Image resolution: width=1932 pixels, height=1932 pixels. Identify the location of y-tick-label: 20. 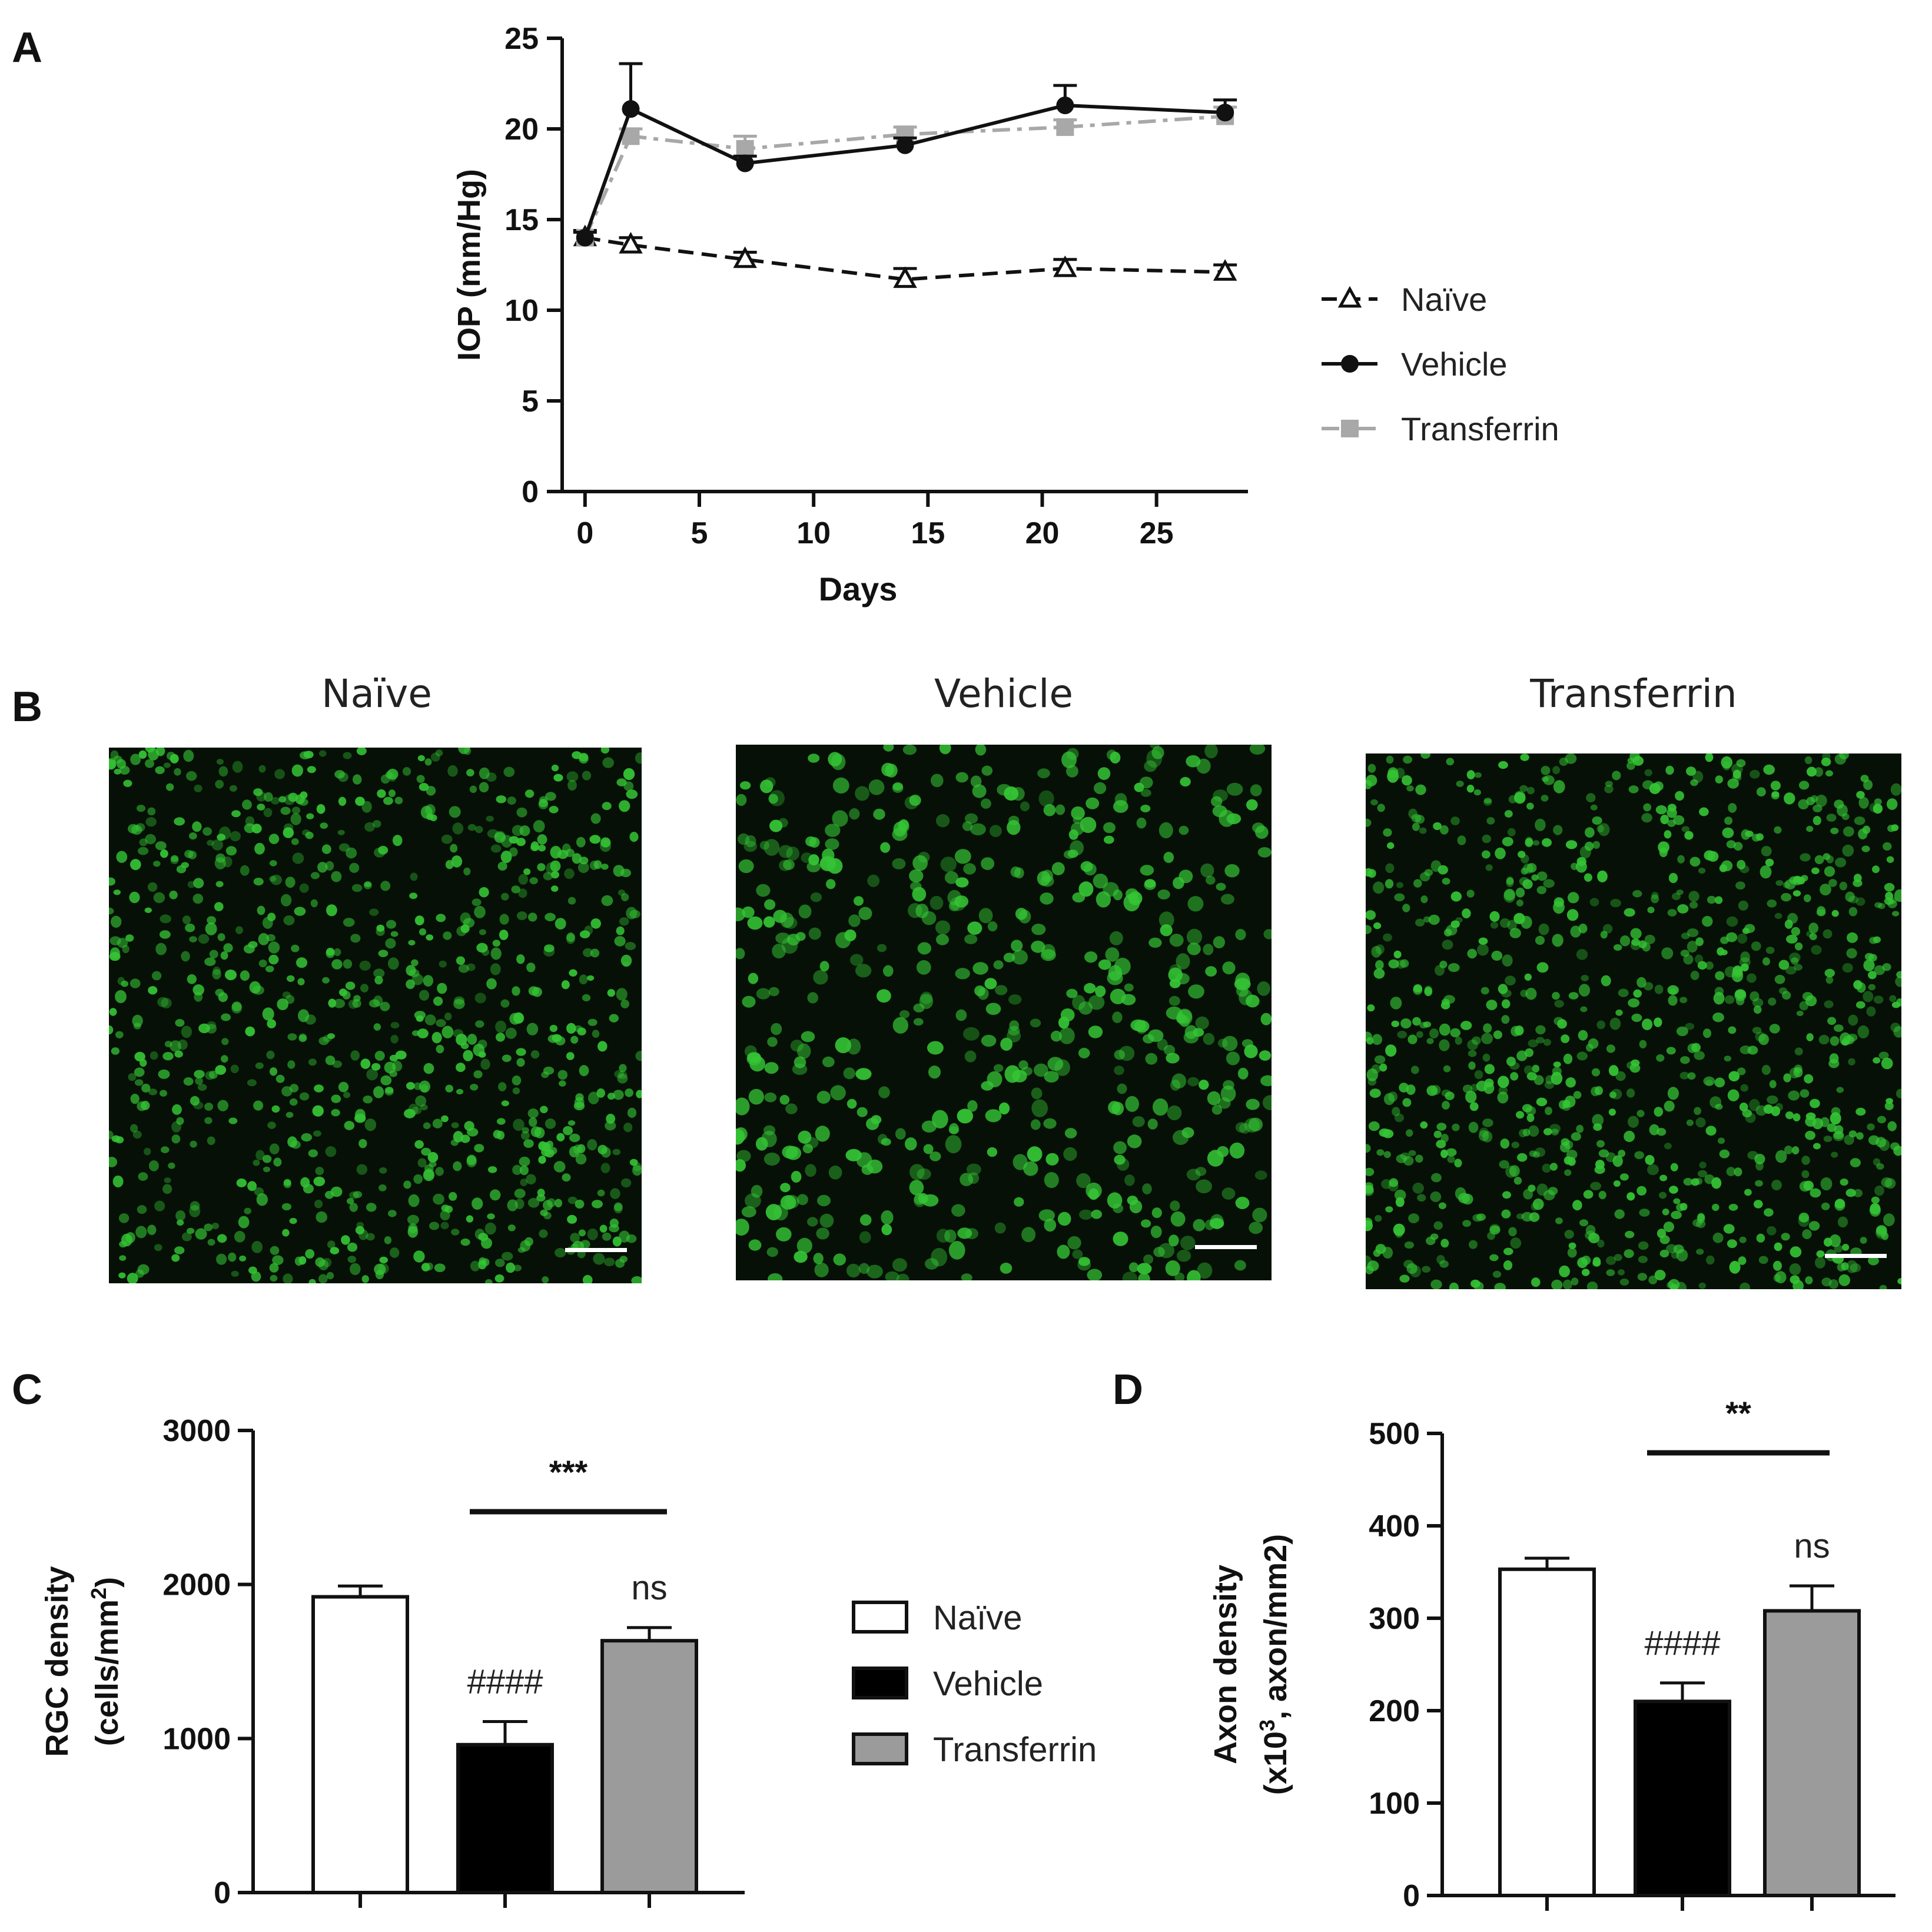
(521, 129).